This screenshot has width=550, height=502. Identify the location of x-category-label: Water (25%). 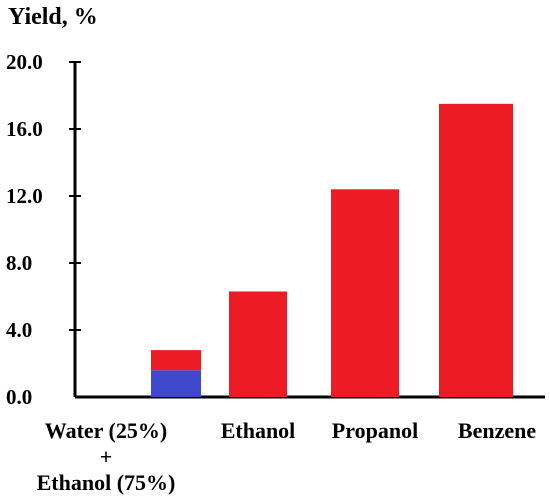
(106, 430).